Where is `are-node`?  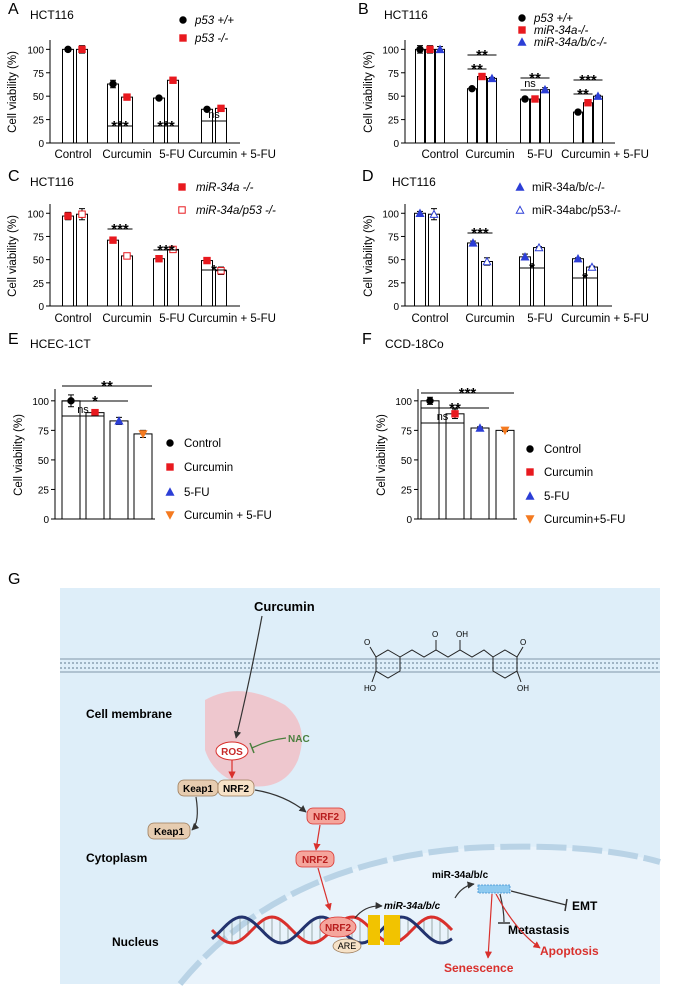 are-node is located at coordinates (347, 946).